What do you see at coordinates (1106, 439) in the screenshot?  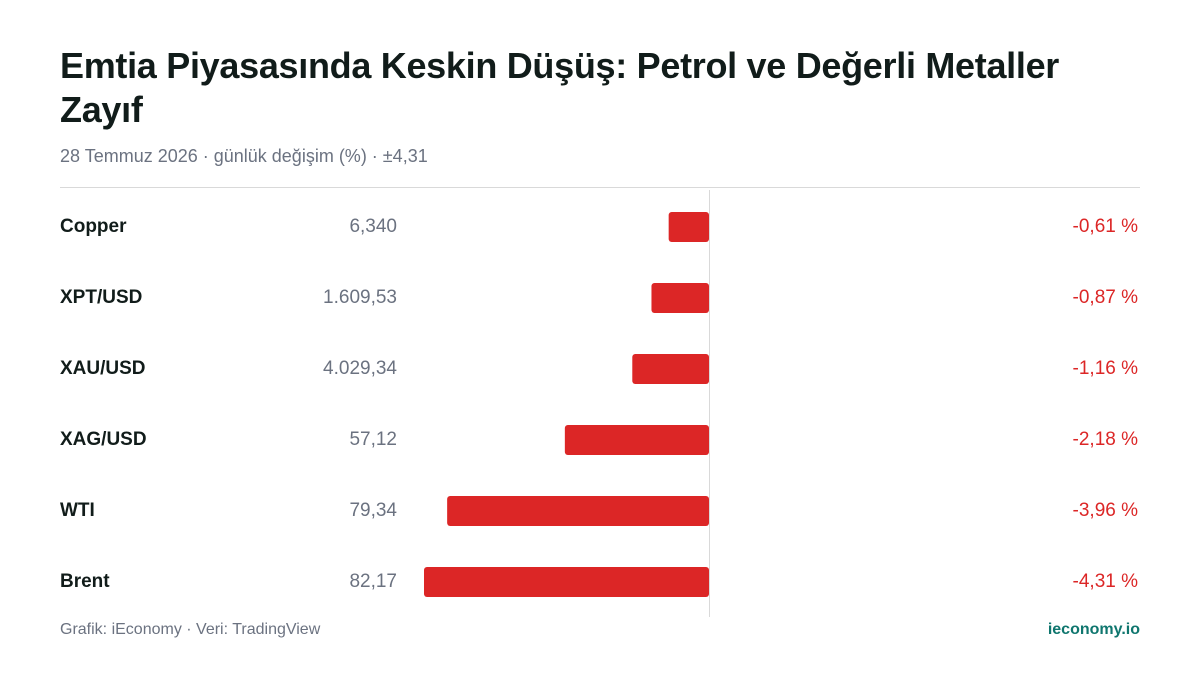 I see `value-label: -2,18 %` at bounding box center [1106, 439].